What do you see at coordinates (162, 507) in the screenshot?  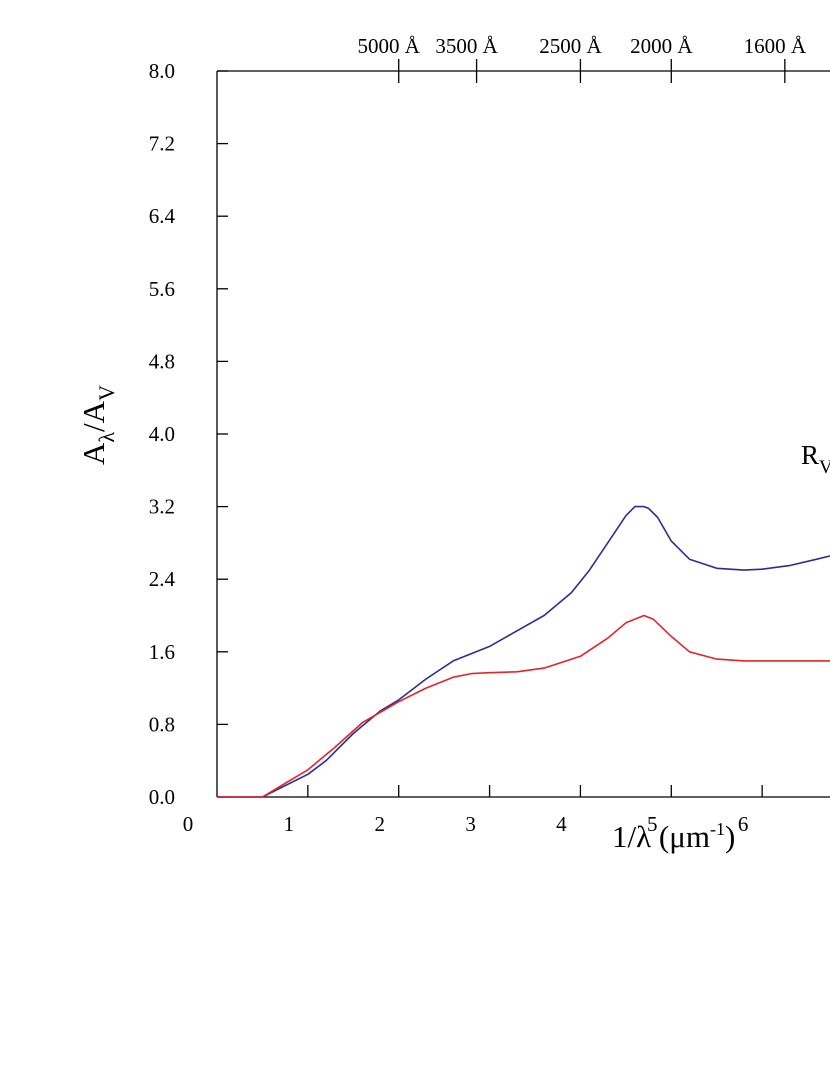 I see `y-tick-label: 3.2` at bounding box center [162, 507].